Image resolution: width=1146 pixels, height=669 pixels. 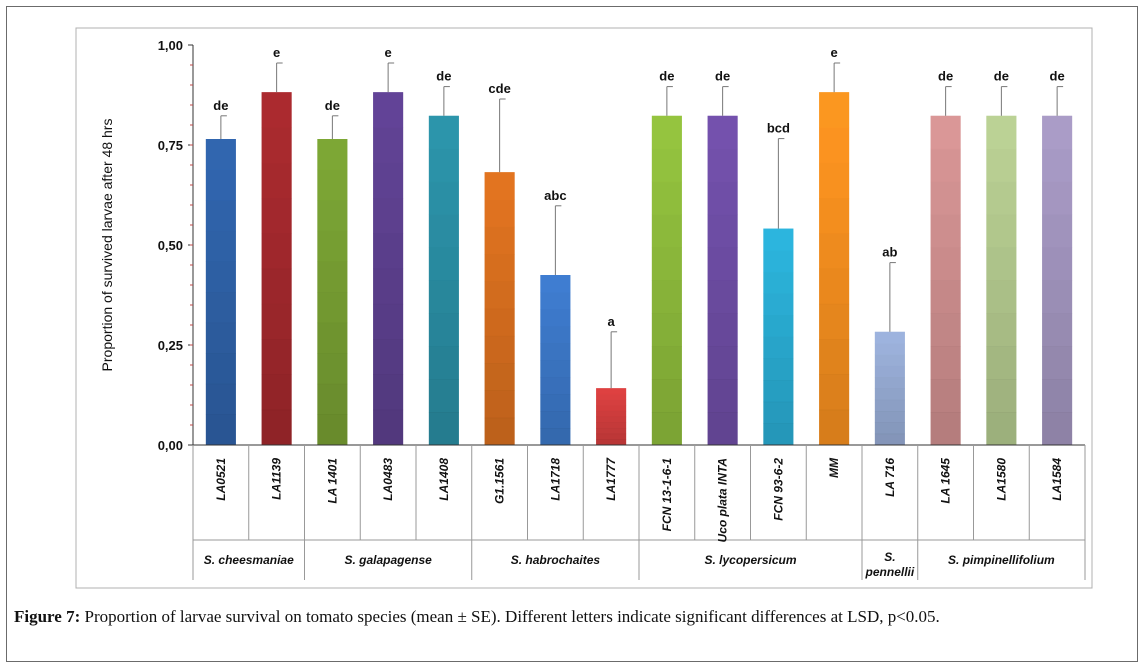 What do you see at coordinates (1001, 560) in the screenshot?
I see `group-label: S. pimpinellifolium` at bounding box center [1001, 560].